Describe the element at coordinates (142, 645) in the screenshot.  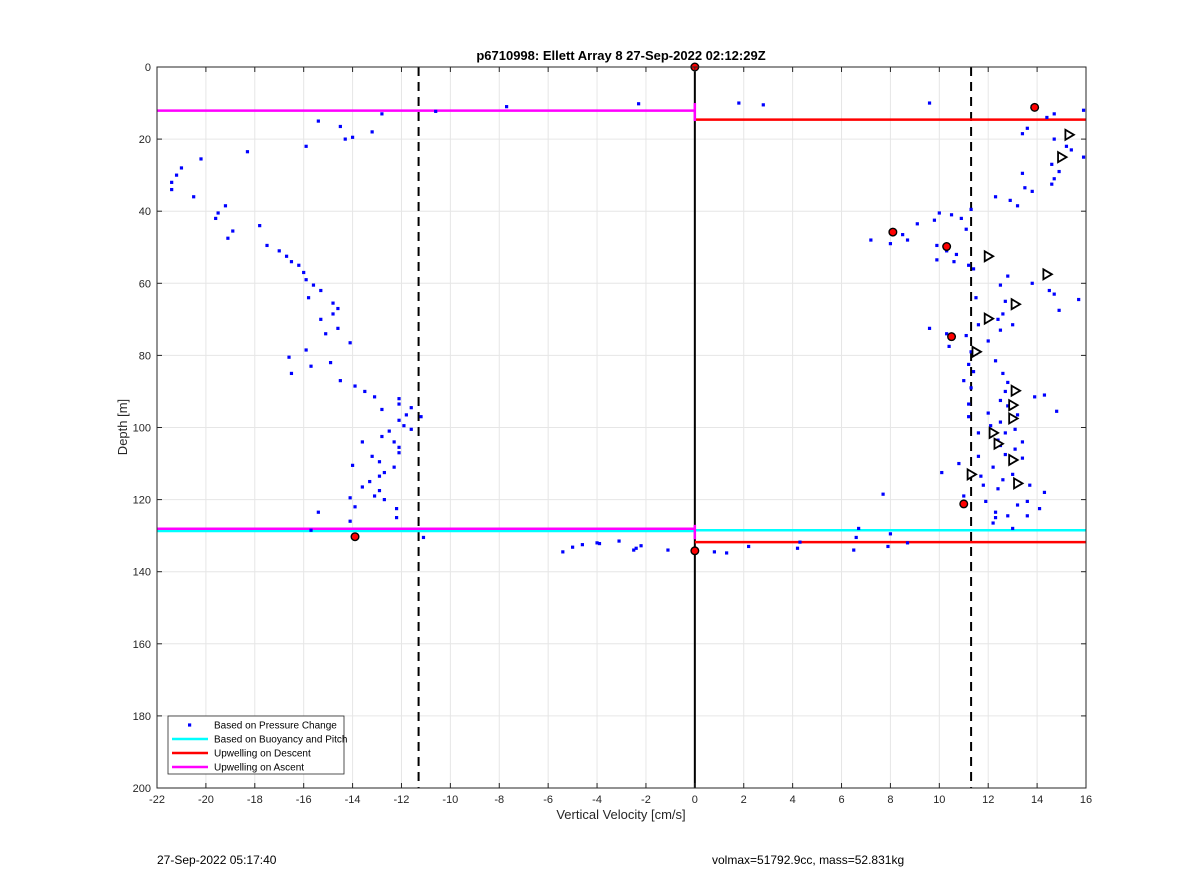
I see `y-tick-label: 160` at that location.